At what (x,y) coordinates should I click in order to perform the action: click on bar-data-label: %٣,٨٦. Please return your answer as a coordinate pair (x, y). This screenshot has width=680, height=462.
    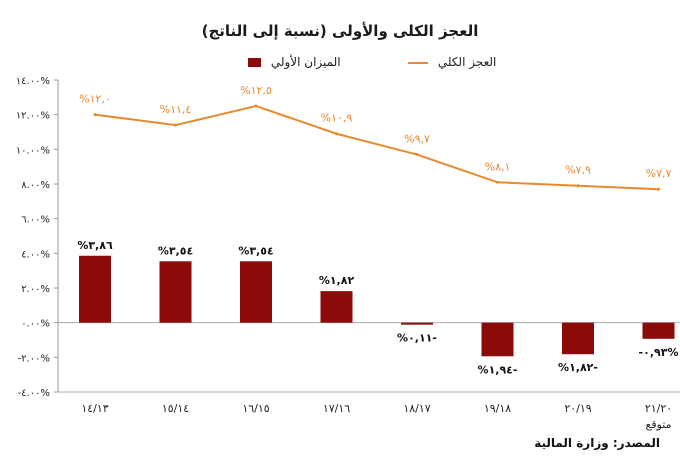
    Looking at the image, I should click on (95, 245).